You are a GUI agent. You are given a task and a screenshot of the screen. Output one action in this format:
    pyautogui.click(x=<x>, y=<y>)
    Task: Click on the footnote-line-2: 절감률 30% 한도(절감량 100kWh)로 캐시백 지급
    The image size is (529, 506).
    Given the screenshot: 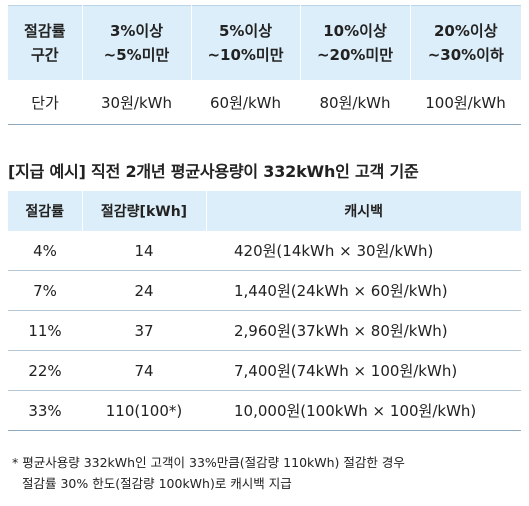 What is the action you would take?
    pyautogui.click(x=157, y=483)
    